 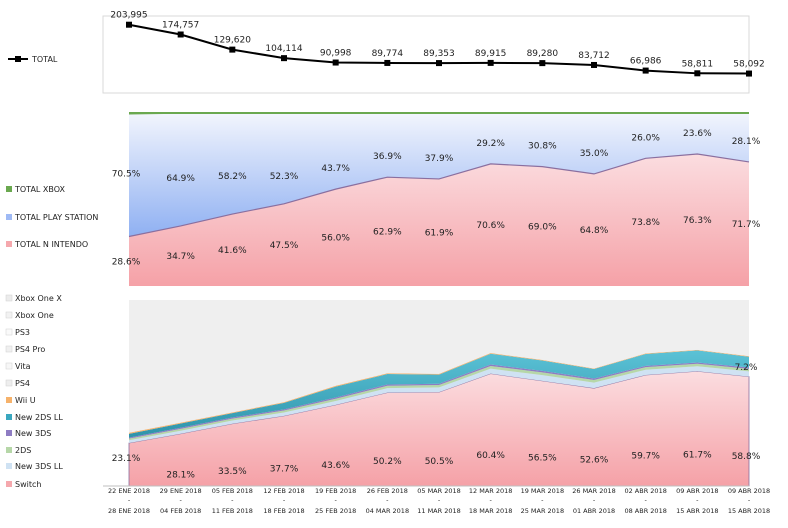 What do you see at coordinates (9, 366) in the screenshot?
I see `legend-swatch-vita` at bounding box center [9, 366].